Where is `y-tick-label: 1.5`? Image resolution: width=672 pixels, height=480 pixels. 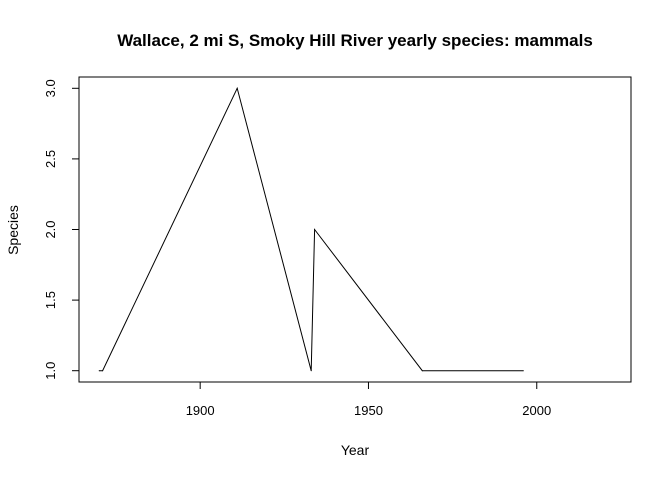
y-tick-label: 1.5 is located at coordinates (50, 300).